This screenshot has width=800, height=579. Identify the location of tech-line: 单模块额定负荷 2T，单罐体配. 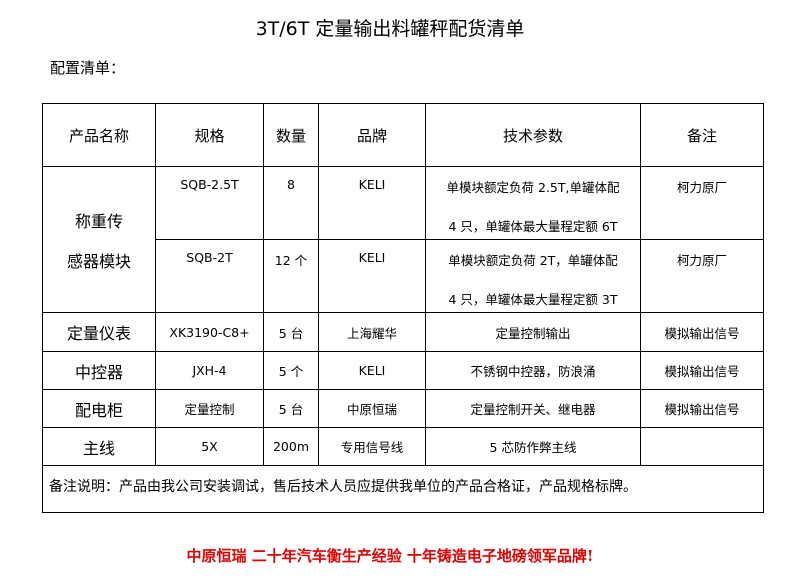
(533, 260).